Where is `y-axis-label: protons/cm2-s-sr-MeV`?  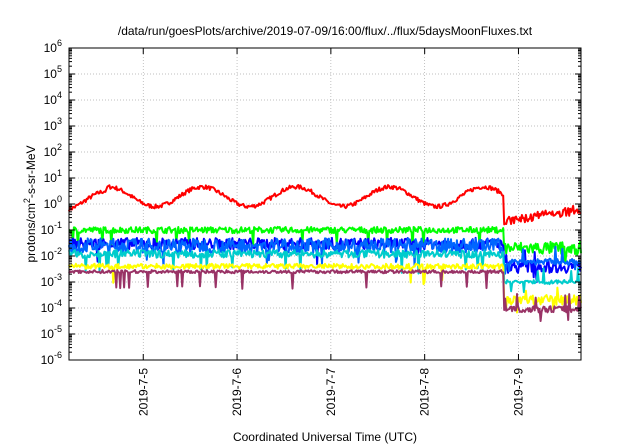 y-axis-label: protons/cm2-s-sr-MeV is located at coordinates (30, 203).